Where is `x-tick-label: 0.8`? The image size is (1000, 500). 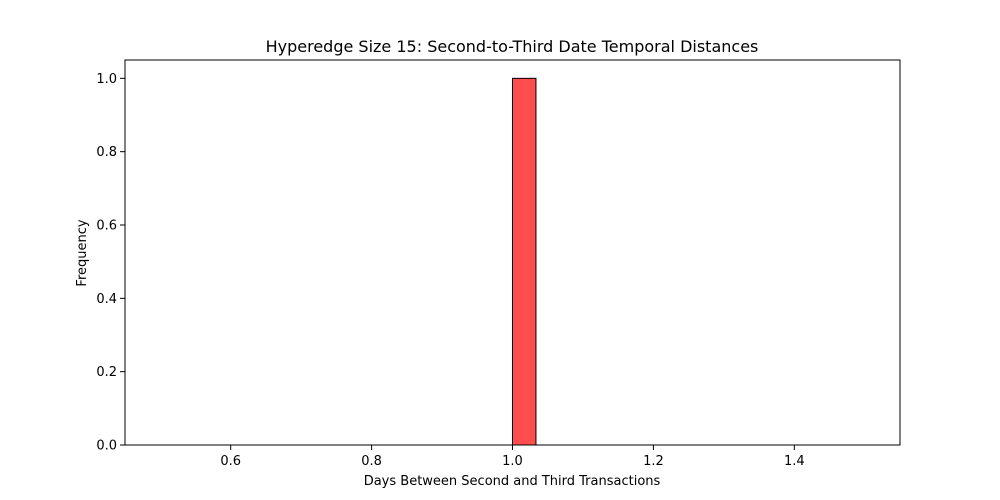 x-tick-label: 0.8 is located at coordinates (371, 461).